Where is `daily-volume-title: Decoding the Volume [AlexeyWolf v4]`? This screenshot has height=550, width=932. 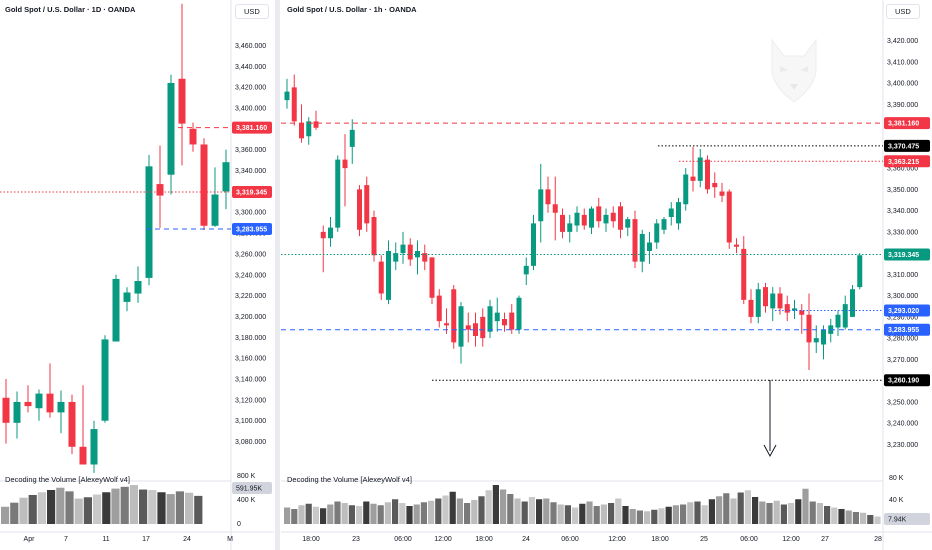 daily-volume-title: Decoding the Volume [AlexeyWolf v4] is located at coordinates (67, 479).